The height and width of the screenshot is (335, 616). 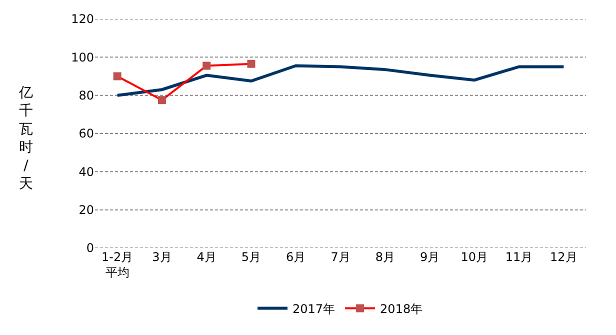 What do you see at coordinates (340, 257) in the screenshot?
I see `x-tick-label: 7月` at bounding box center [340, 257].